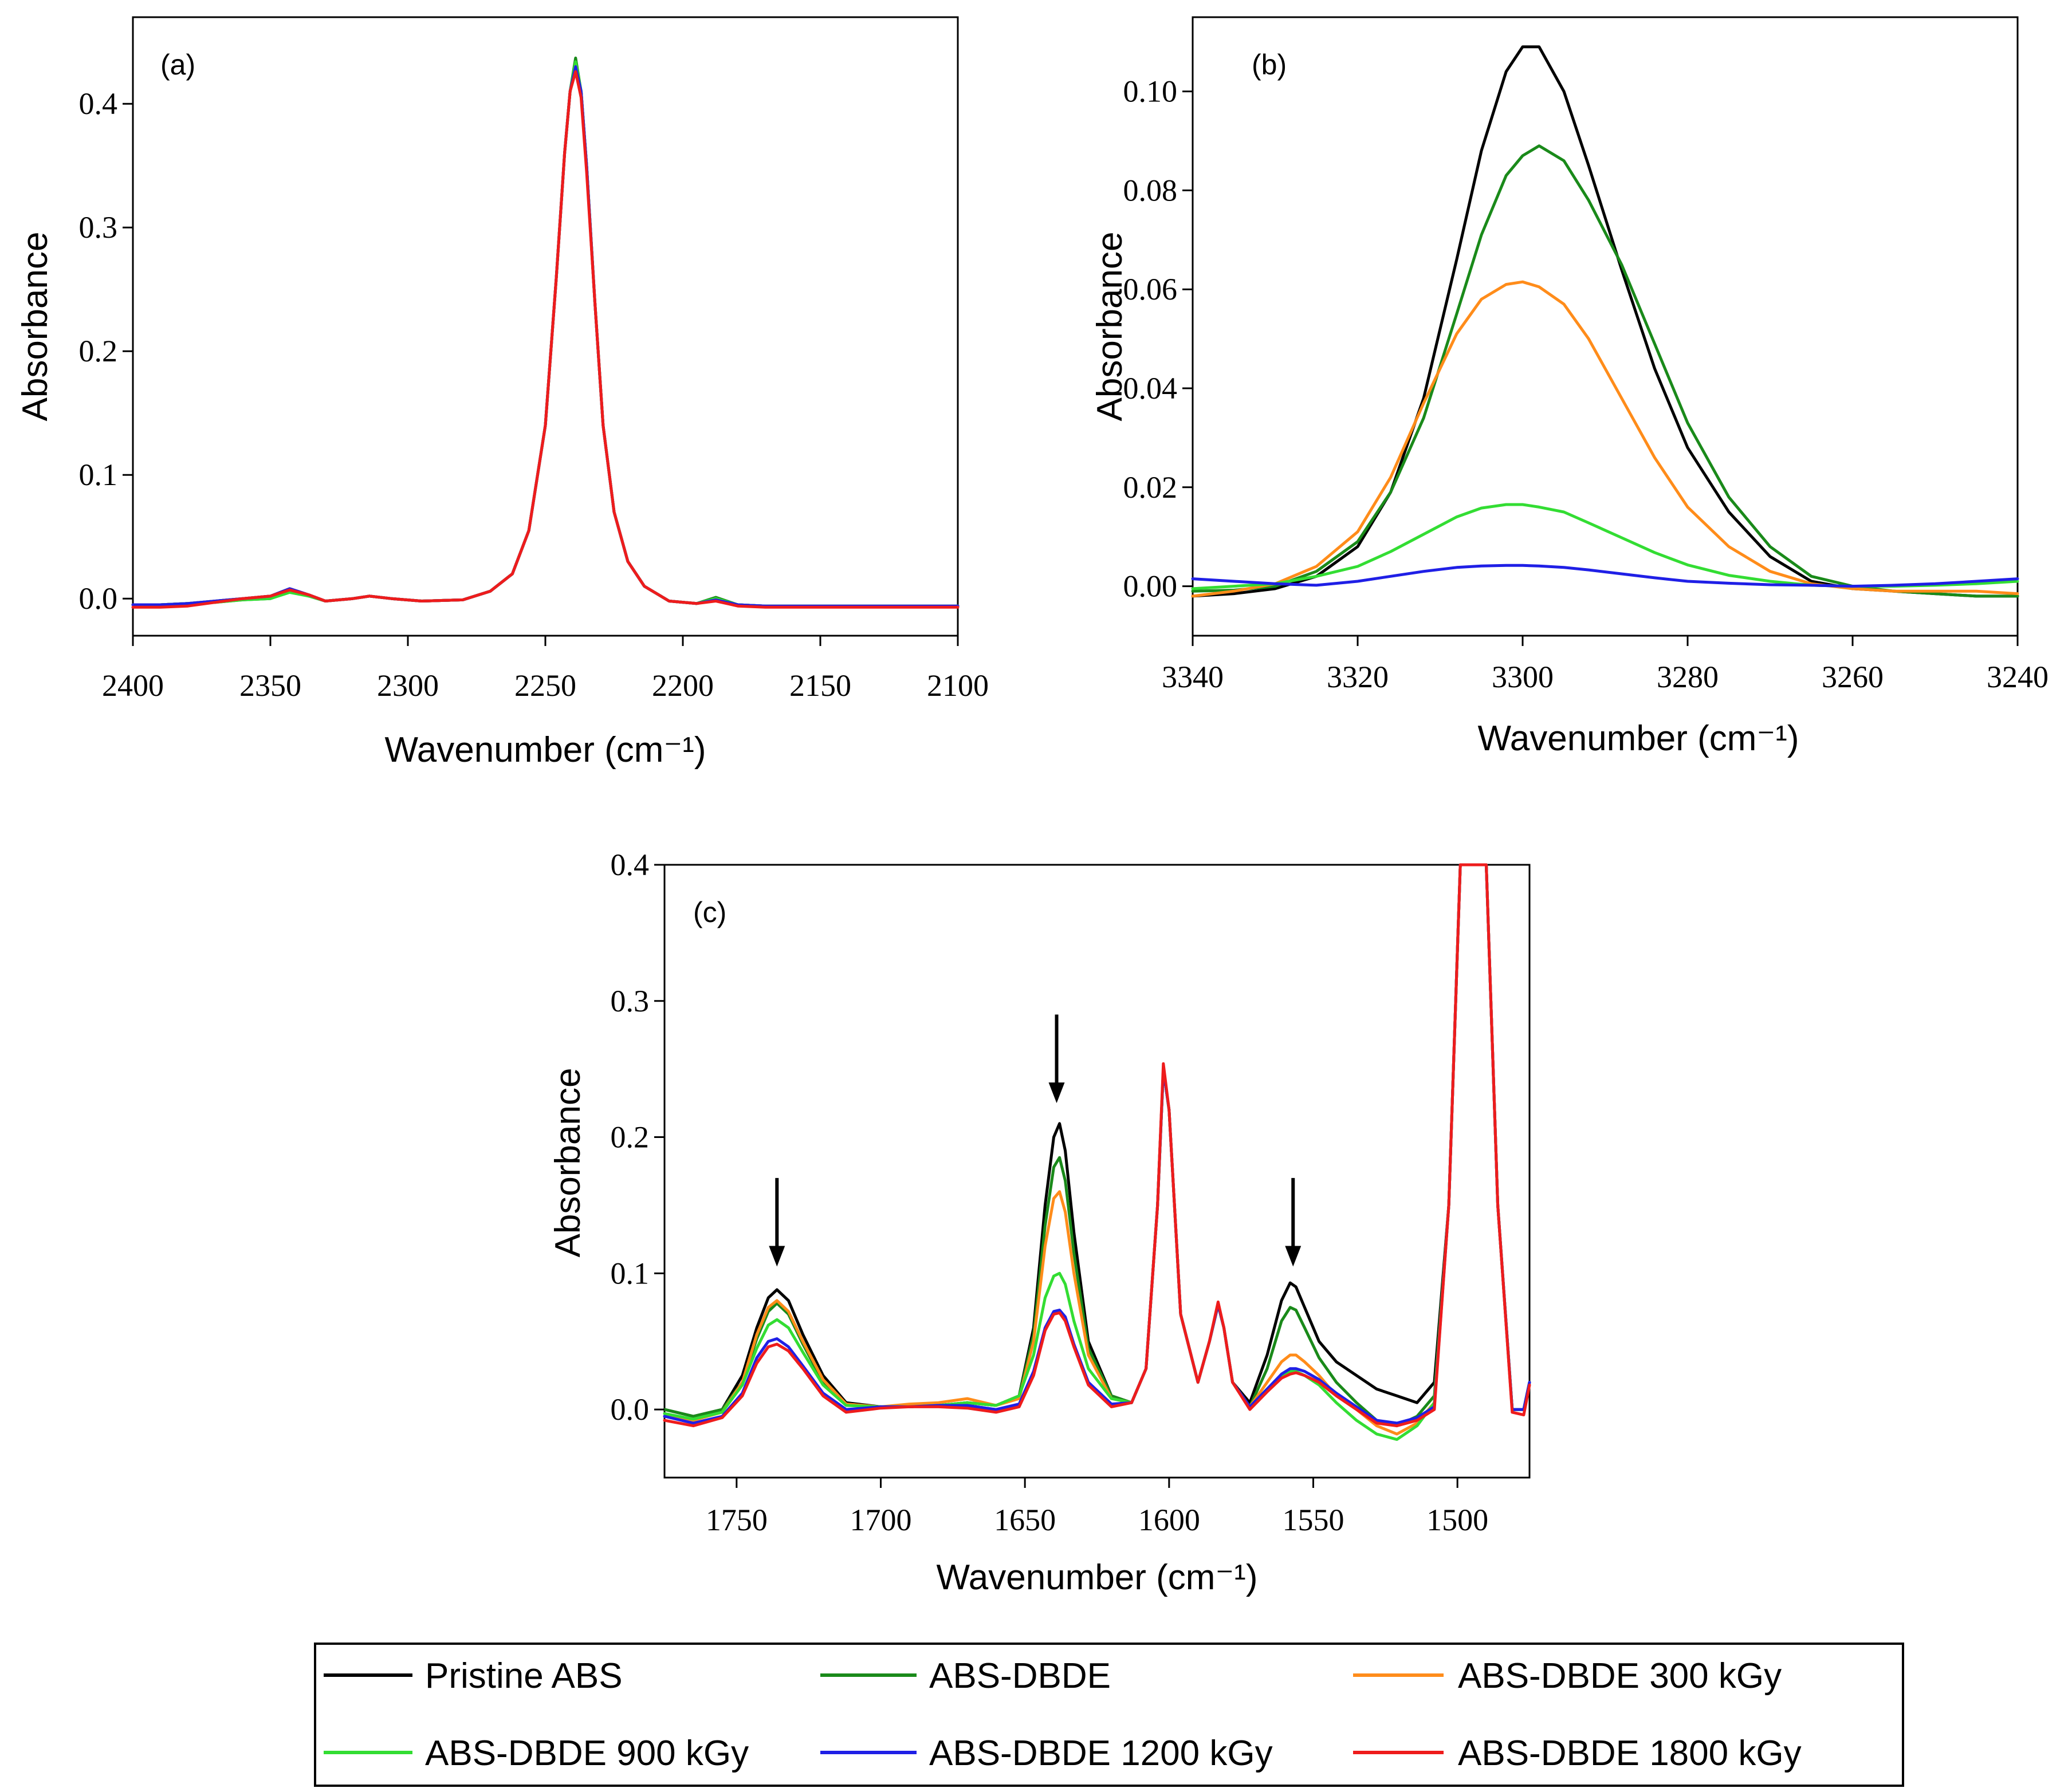 The width and height of the screenshot is (2072, 1792). What do you see at coordinates (820, 685) in the screenshot?
I see `x-tick-label: 2150` at bounding box center [820, 685].